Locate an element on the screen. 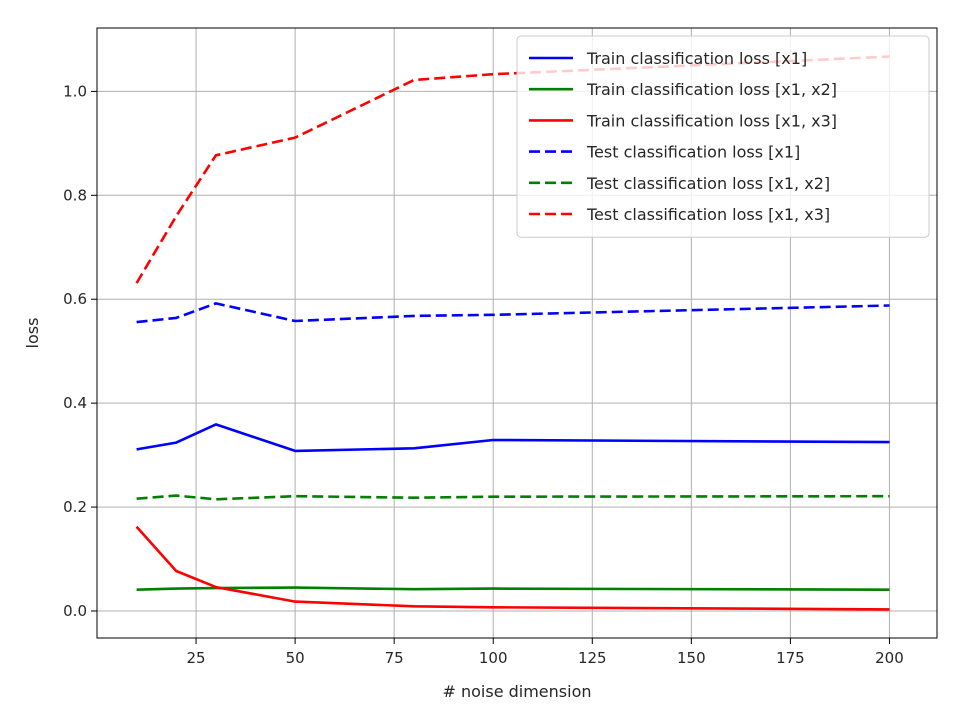 The width and height of the screenshot is (962, 726). x-tick-label: 125 is located at coordinates (592, 658).